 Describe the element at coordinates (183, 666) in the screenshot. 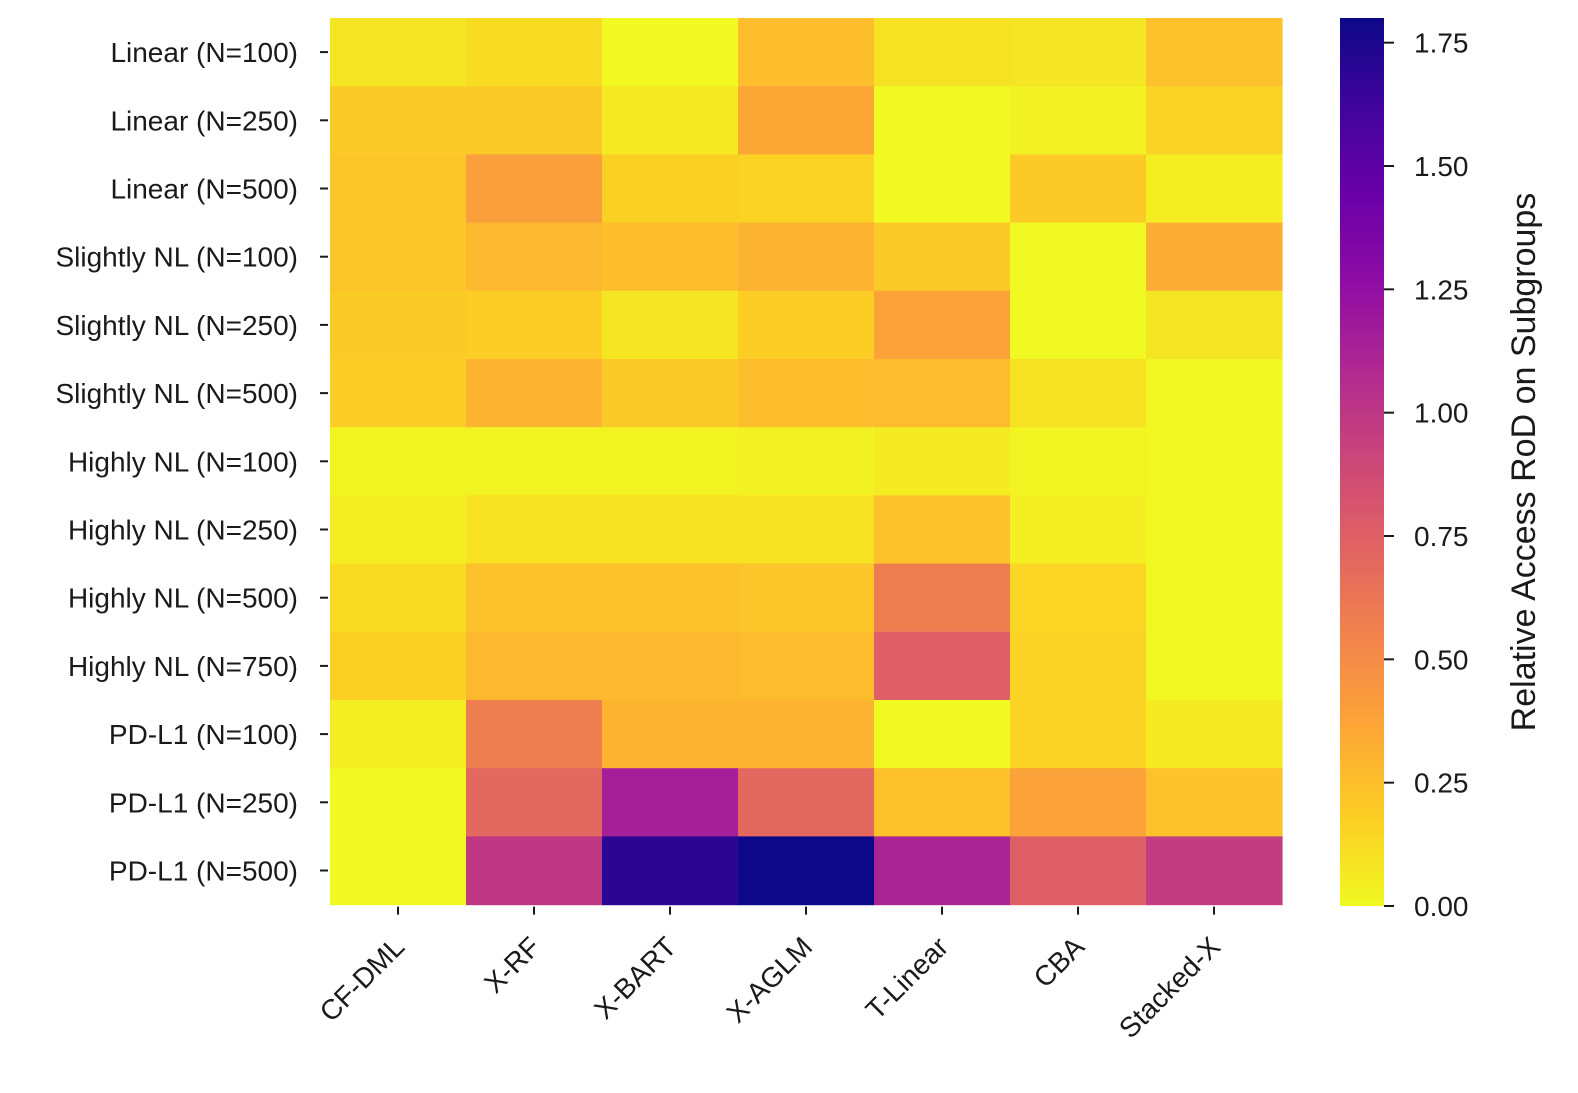

I see `row-label-highly-nl-n-750: Highly NL (N=750)` at that location.